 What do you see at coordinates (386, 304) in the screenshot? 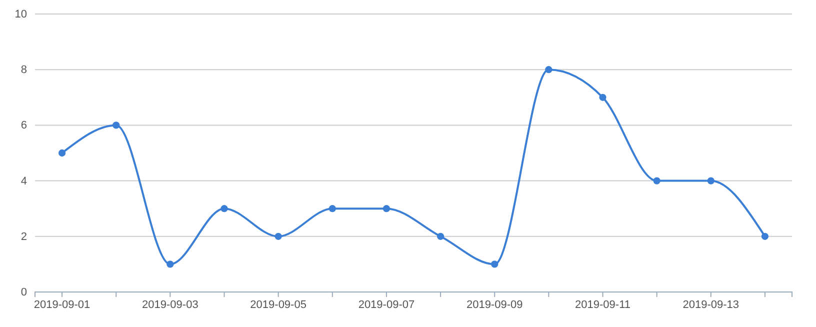
I see `x-tick-label: 2019-09-07` at bounding box center [386, 304].